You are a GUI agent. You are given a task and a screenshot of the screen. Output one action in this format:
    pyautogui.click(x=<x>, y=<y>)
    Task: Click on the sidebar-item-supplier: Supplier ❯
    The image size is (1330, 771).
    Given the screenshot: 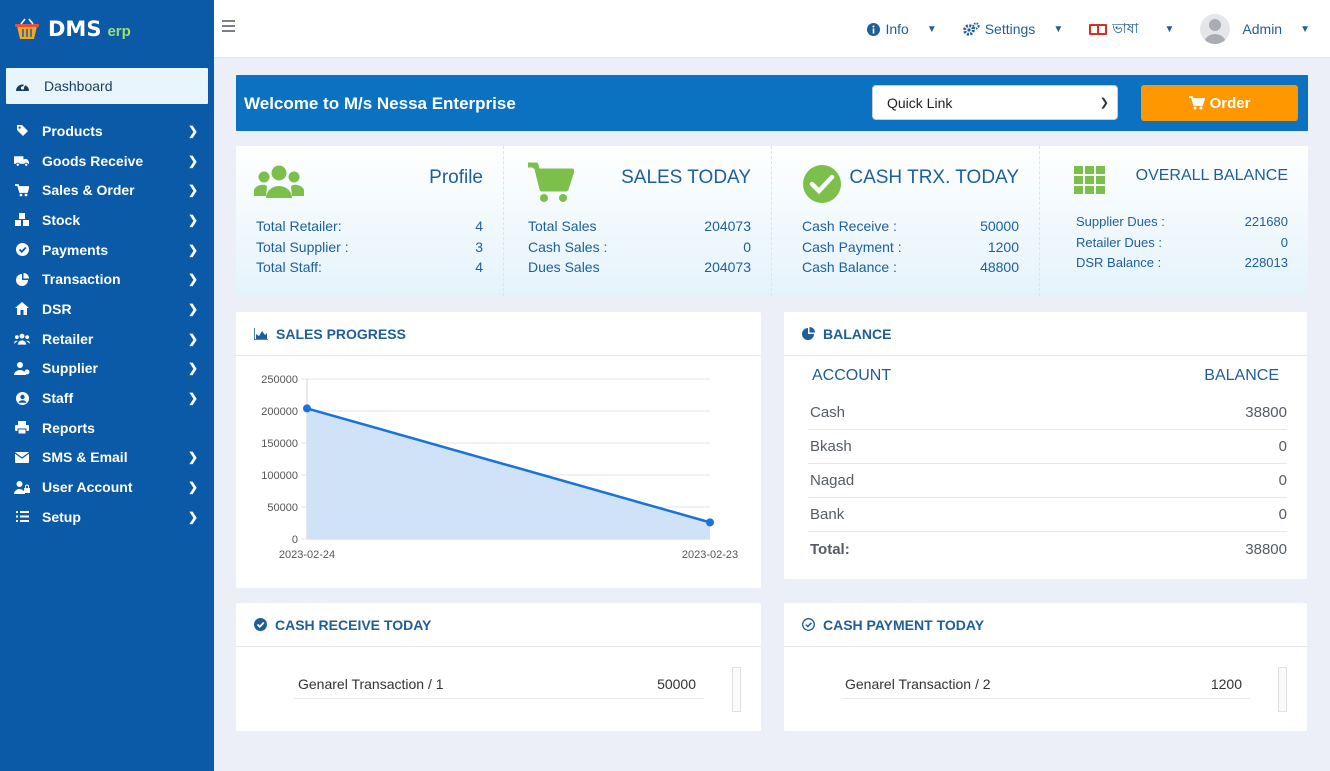 What is the action you would take?
    pyautogui.click(x=107, y=369)
    